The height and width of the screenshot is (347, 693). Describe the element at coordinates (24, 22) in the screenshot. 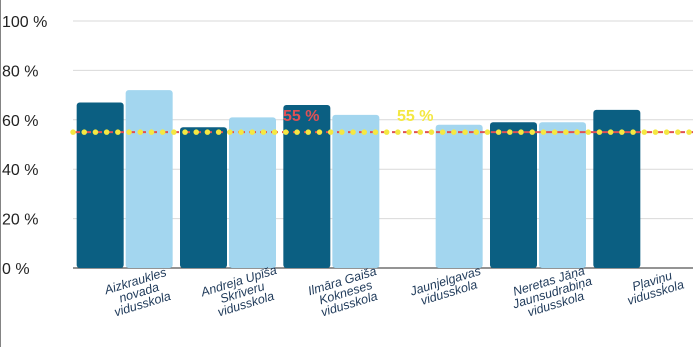

I see `y-tick-label: 100 %` at that location.